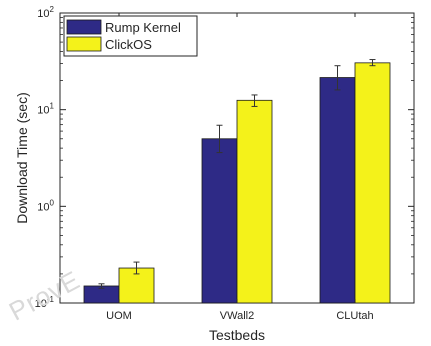  I want to click on y-tick-label: 10², so click(45, 12).